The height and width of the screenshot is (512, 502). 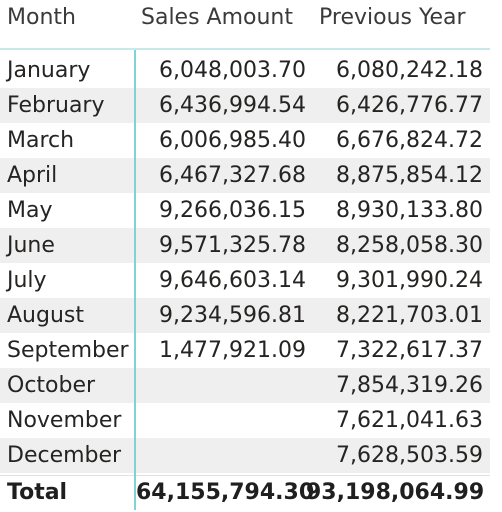 I want to click on total-row: Total 64,155,794.30 93,198,064.99, so click(x=245, y=492).